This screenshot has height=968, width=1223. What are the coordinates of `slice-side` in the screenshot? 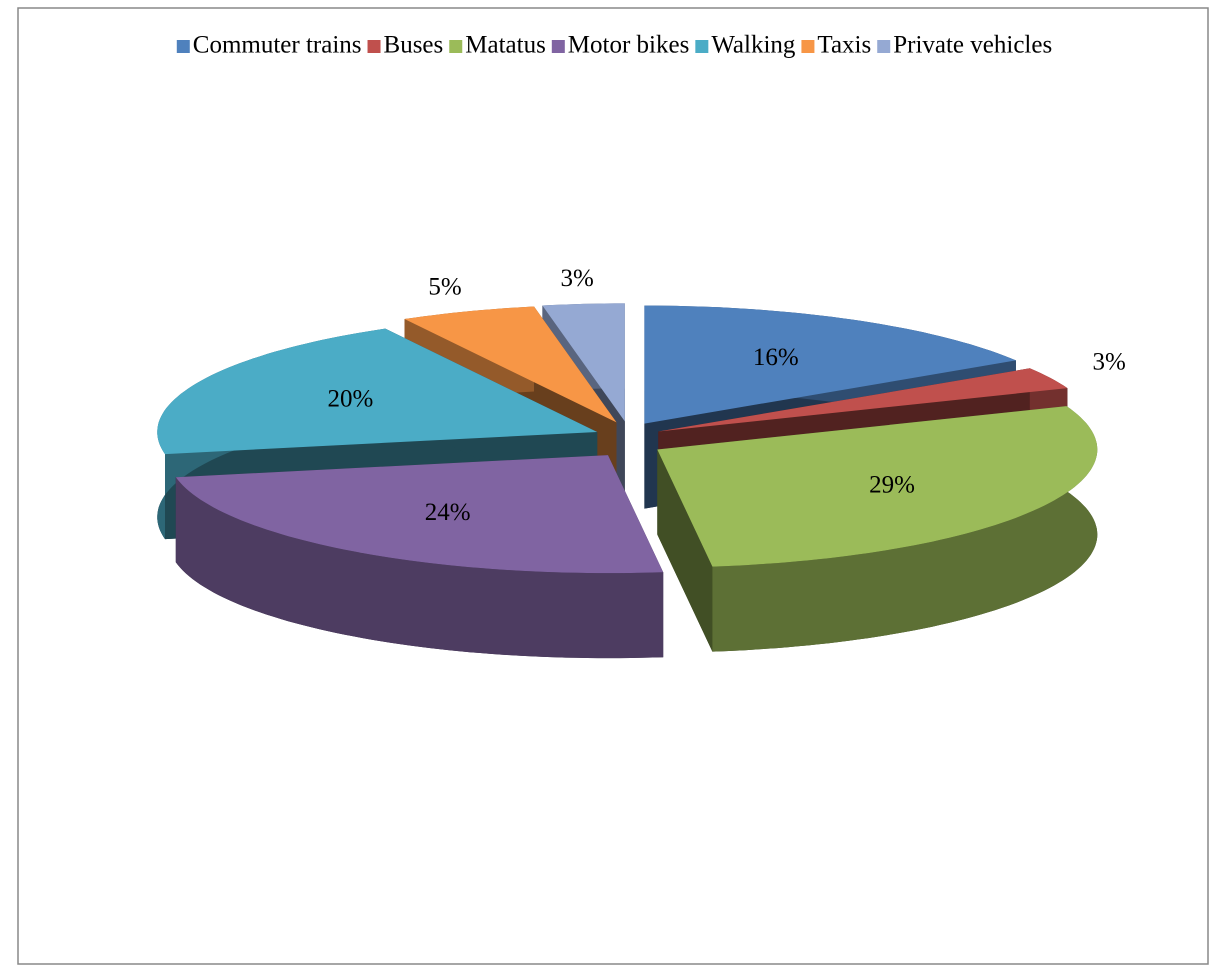 It's located at (685, 550).